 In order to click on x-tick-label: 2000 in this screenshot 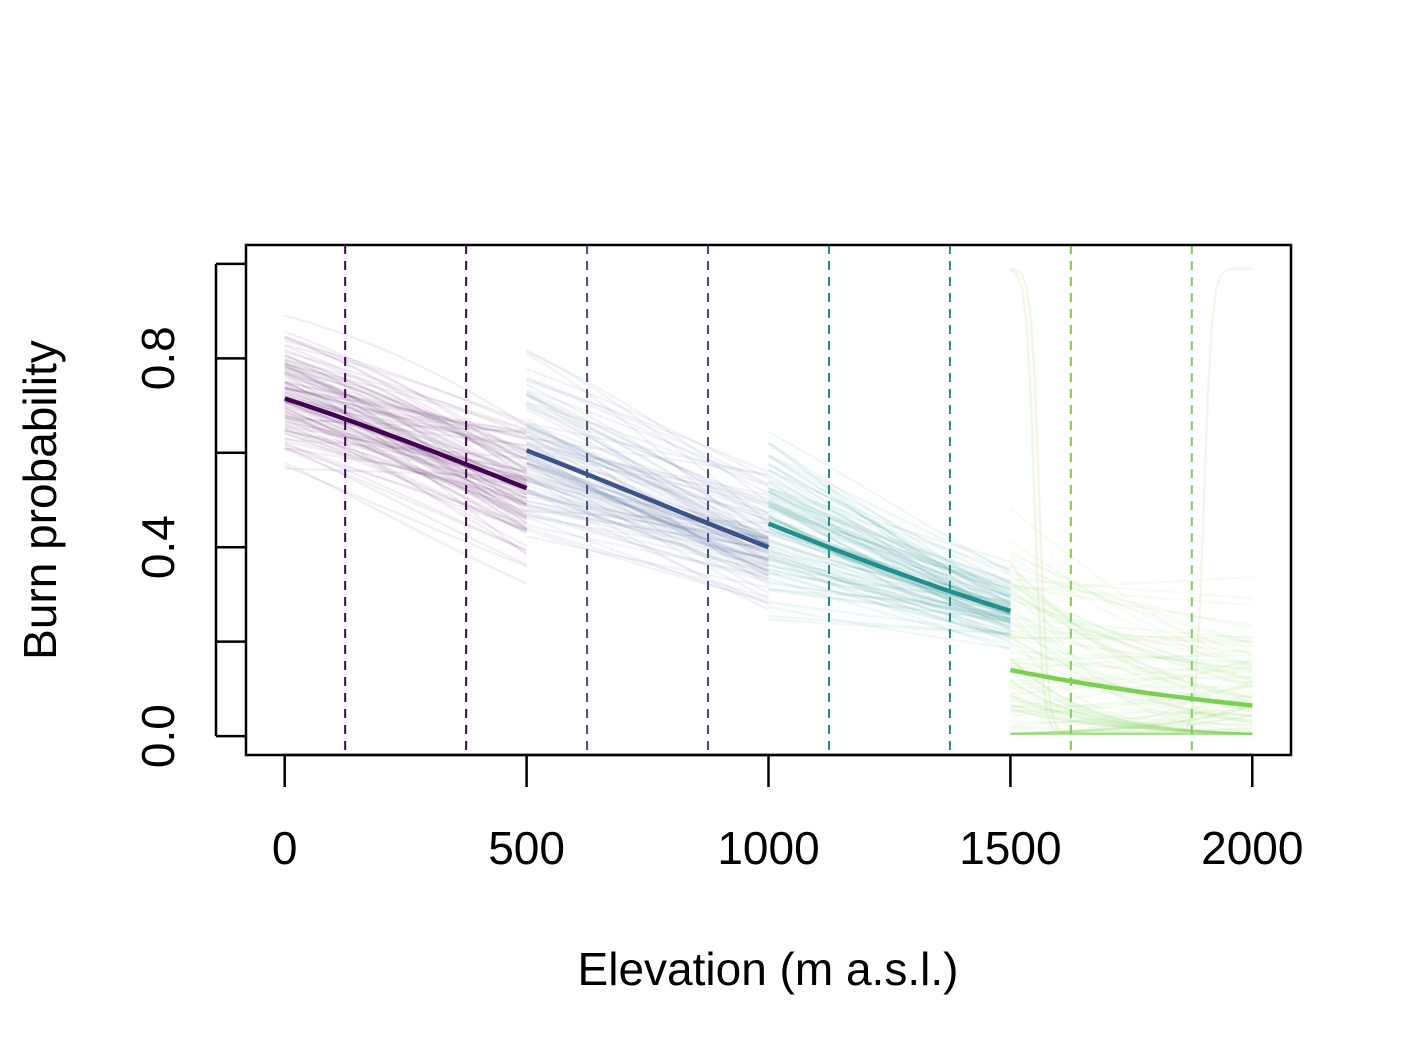, I will do `click(1252, 848)`.